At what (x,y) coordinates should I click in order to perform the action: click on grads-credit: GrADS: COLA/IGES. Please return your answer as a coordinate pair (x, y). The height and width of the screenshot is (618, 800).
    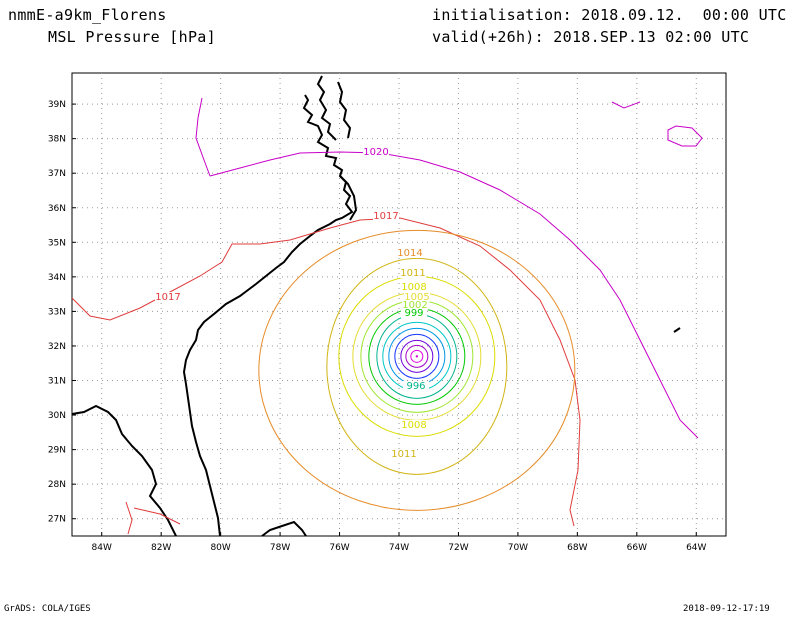
    Looking at the image, I should click on (47, 609).